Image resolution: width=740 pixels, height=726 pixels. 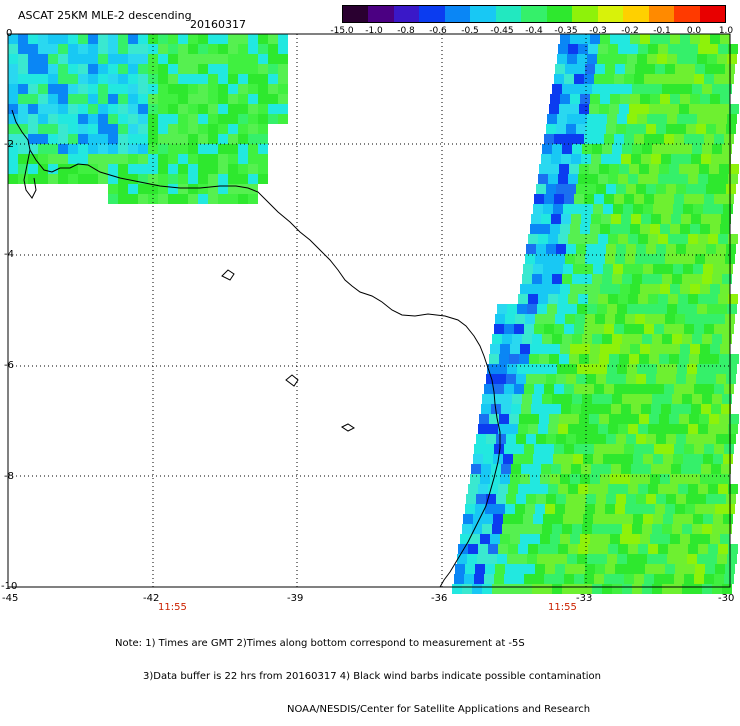 I want to click on map-date: 20160317, so click(x=218, y=24).